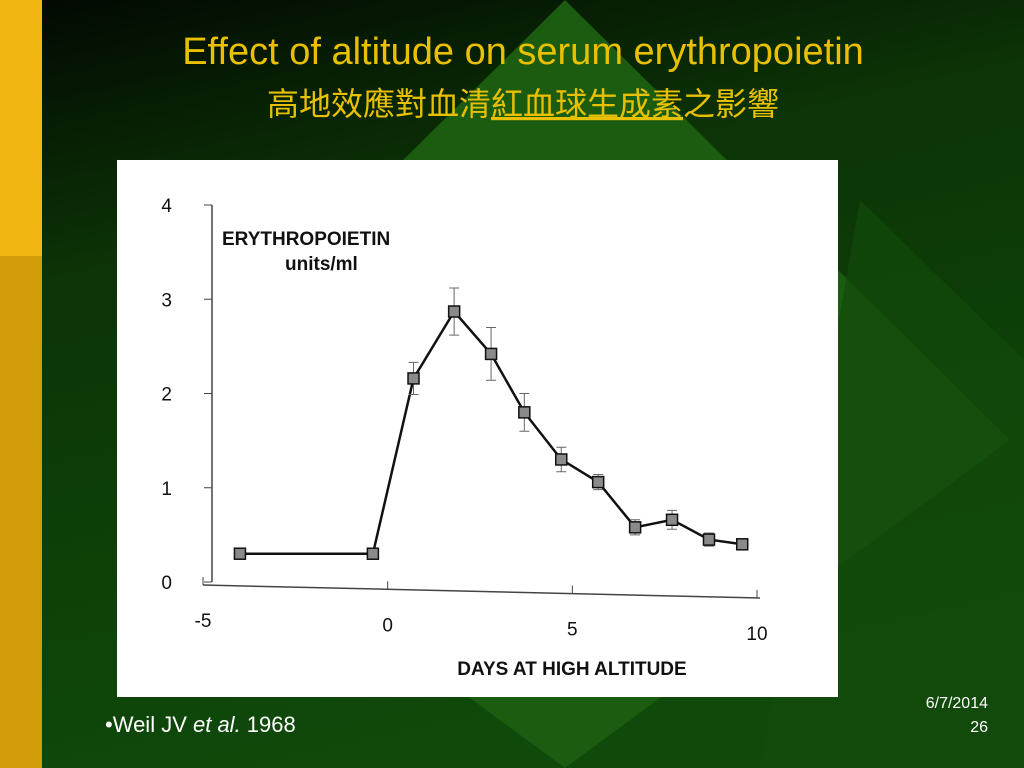  I want to click on x-tick-label: 5, so click(572, 630).